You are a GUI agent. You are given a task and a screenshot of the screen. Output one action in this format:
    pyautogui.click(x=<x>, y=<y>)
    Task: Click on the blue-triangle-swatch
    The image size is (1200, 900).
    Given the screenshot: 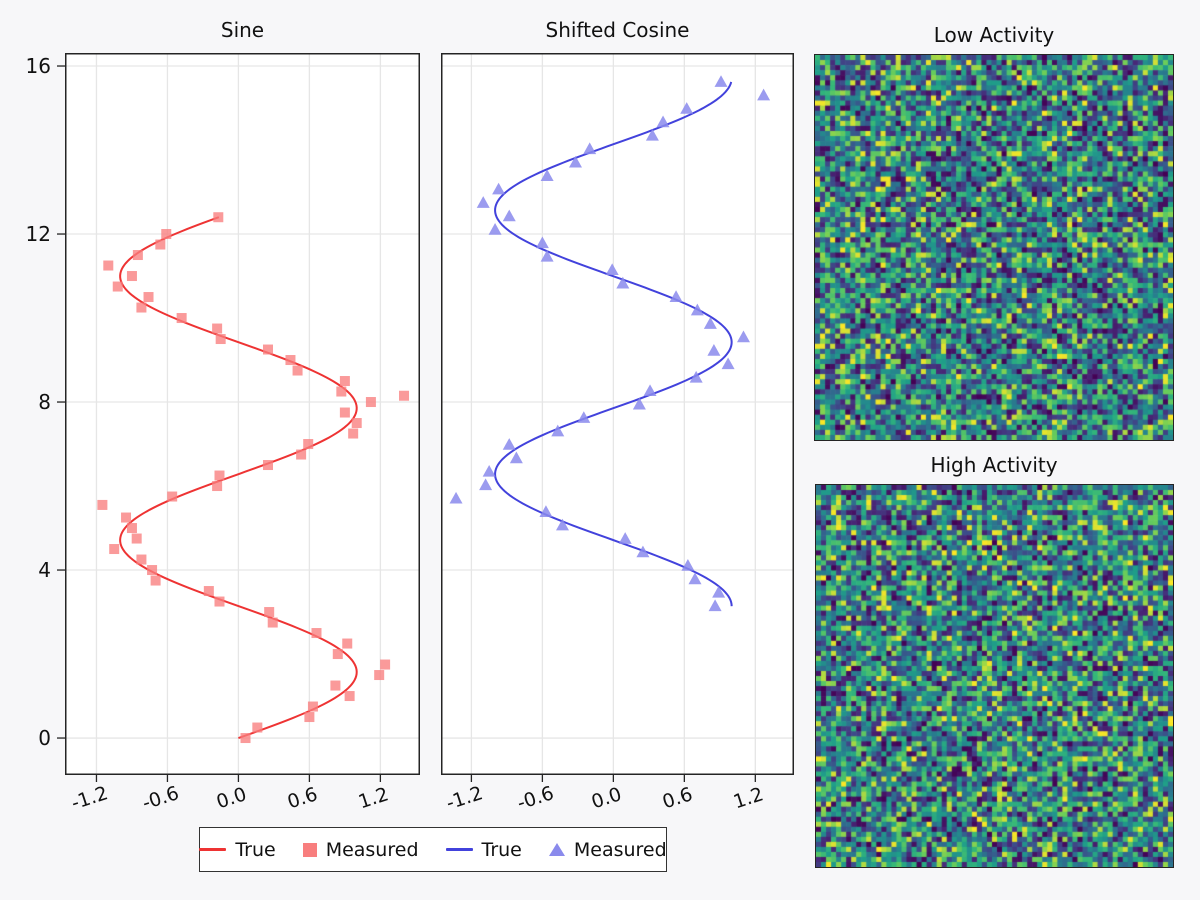 What is the action you would take?
    pyautogui.click(x=556, y=849)
    